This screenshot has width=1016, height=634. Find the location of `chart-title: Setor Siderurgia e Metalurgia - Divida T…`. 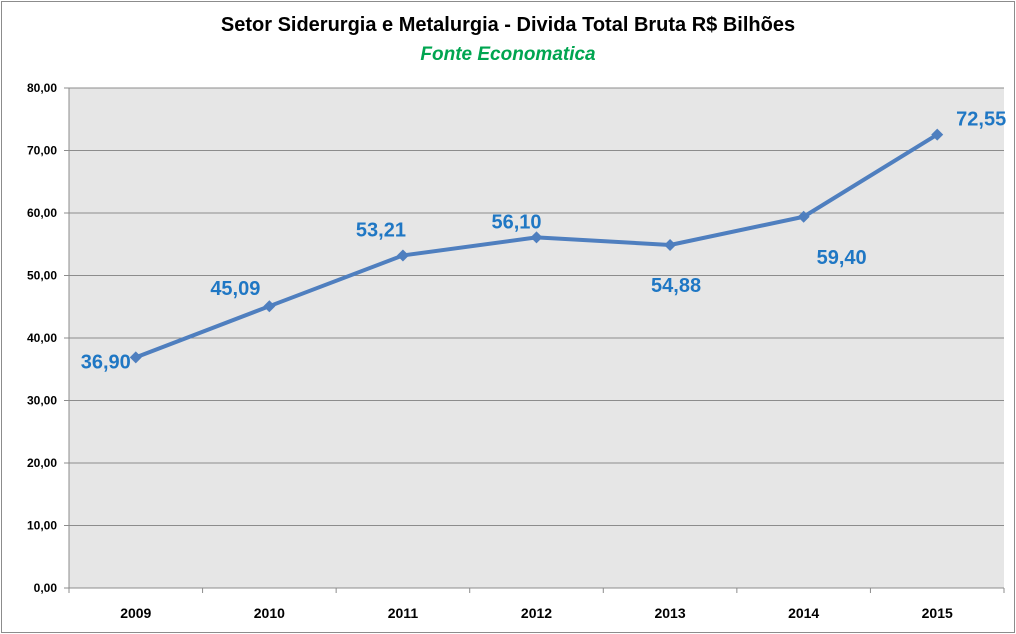

chart-title: Setor Siderurgia e Metalurgia - Divida T… is located at coordinates (508, 25).